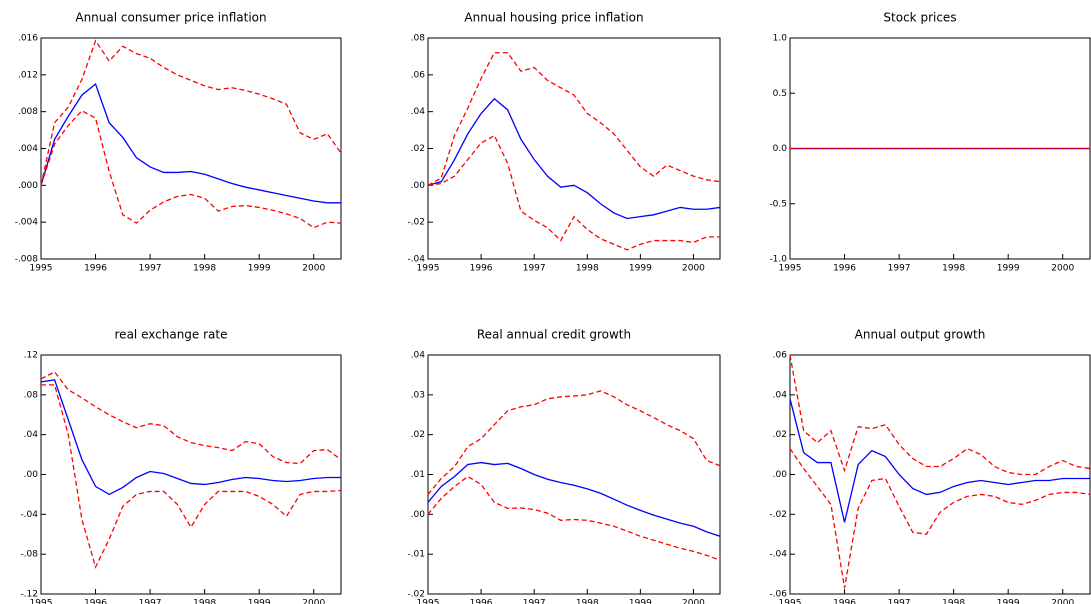  What do you see at coordinates (28, 75) in the screenshot?
I see `y-tick-label: .012` at bounding box center [28, 75].